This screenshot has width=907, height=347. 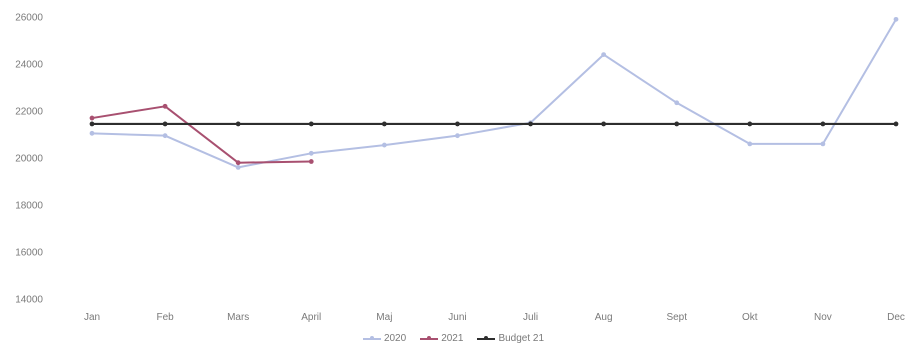 What do you see at coordinates (29, 18) in the screenshot?
I see `y-tick-label: 26000` at bounding box center [29, 18].